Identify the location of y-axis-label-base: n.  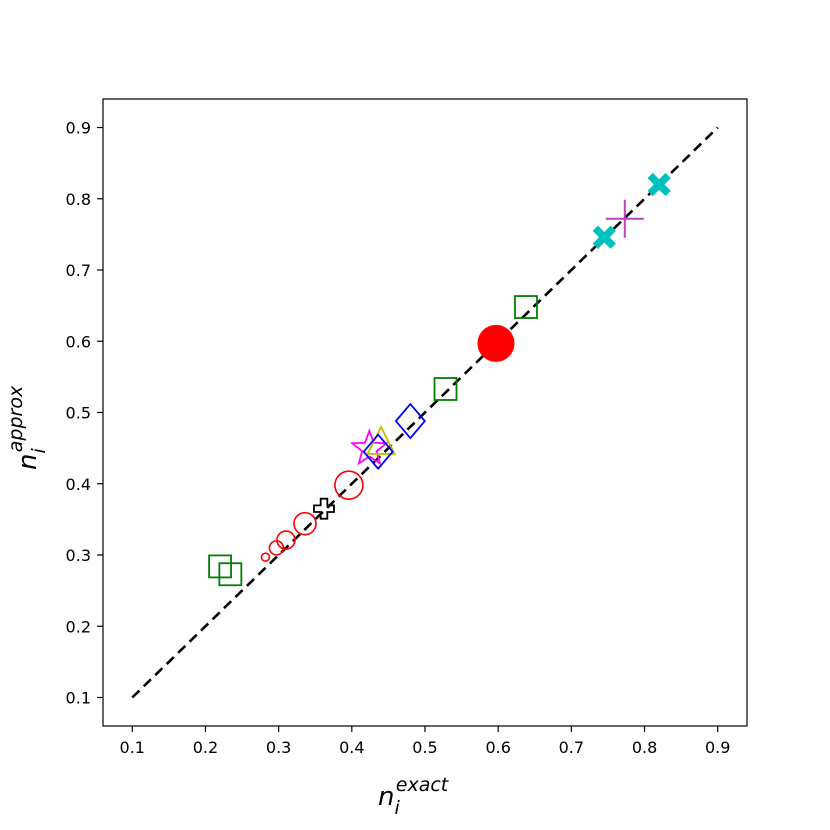
(28, 462).